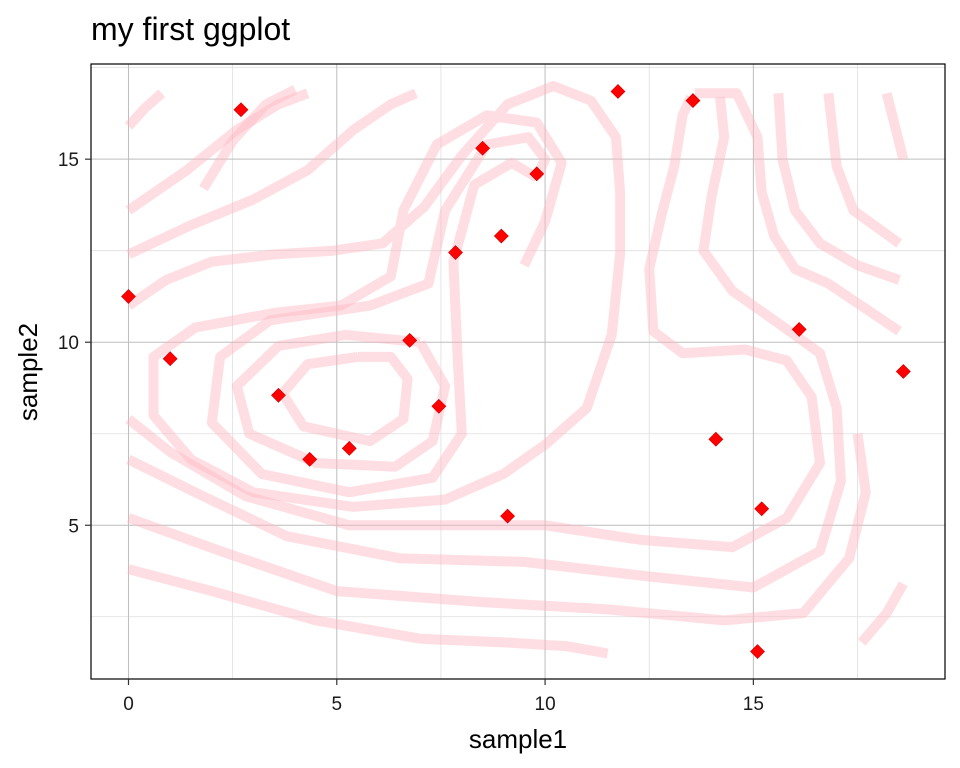 This screenshot has width=960, height=768. I want to click on x-tick-label: 10, so click(545, 704).